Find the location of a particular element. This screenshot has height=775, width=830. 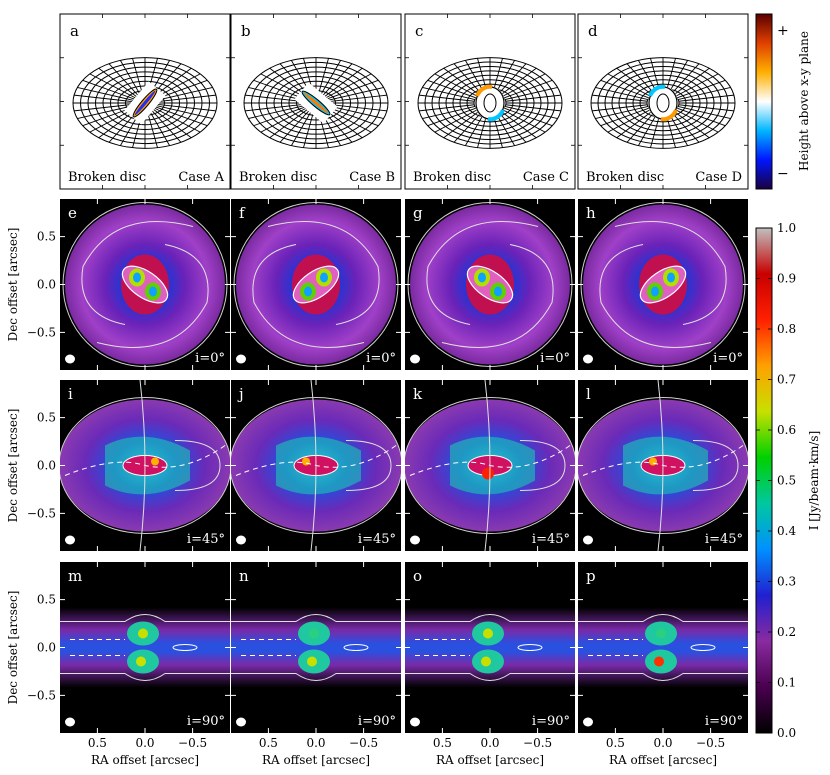

panel-letter: e is located at coordinates (72, 213).